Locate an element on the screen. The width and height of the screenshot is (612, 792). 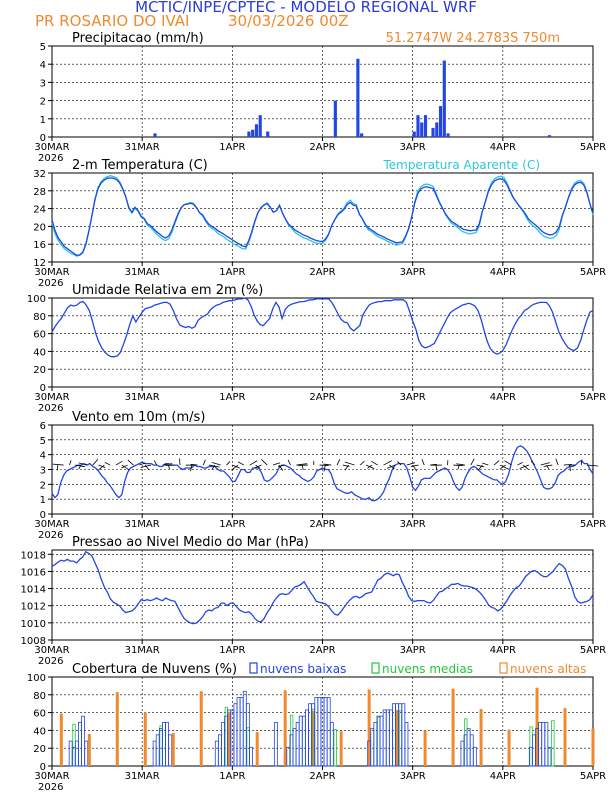
y-tick-label: 28 is located at coordinates (39, 192).